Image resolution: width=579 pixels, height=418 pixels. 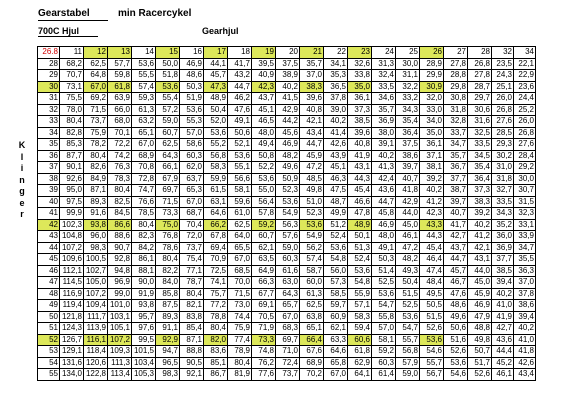 What do you see at coordinates (524, 224) in the screenshot?
I see `table-cell: 33,1` at bounding box center [524, 224].